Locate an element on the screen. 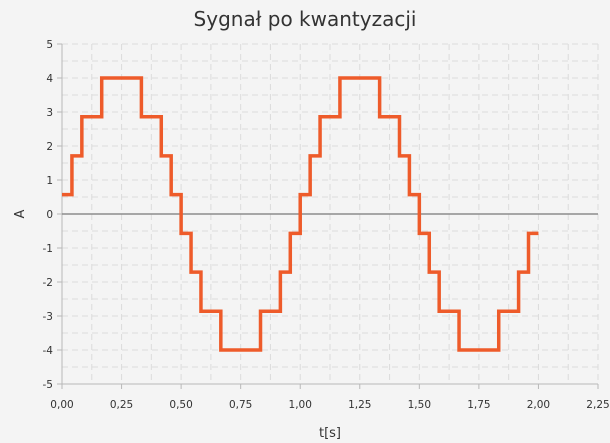 The width and height of the screenshot is (610, 443). x-tick-label: 0,00 is located at coordinates (61, 405).